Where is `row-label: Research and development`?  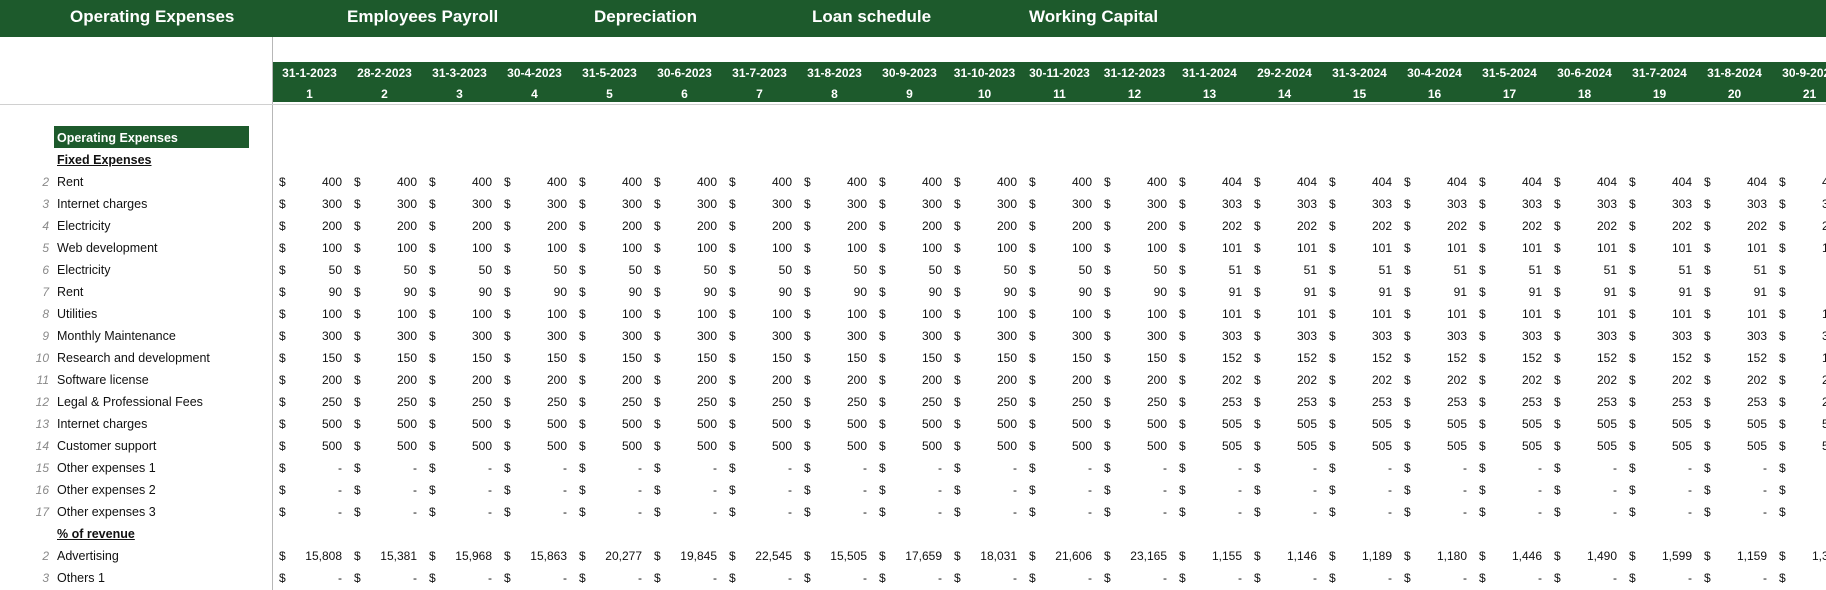
row-label: Research and development is located at coordinates (133, 358).